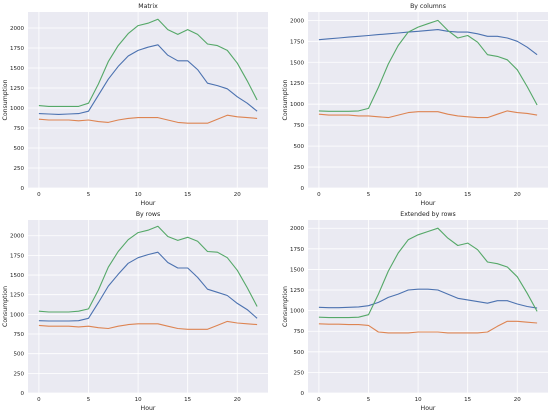  What do you see at coordinates (427, 214) in the screenshot?
I see `subplot-title: Extended by rows` at bounding box center [427, 214].